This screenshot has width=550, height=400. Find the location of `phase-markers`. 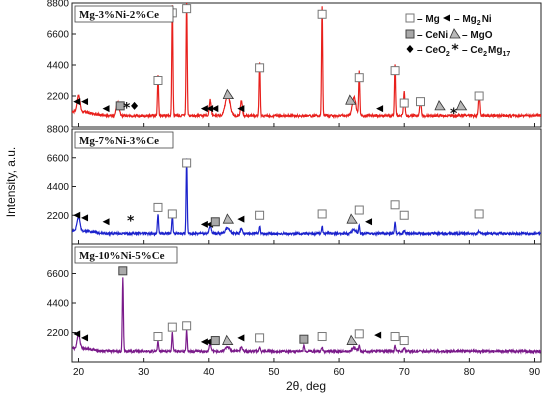

phase-markers is located at coordinates (241, 306).